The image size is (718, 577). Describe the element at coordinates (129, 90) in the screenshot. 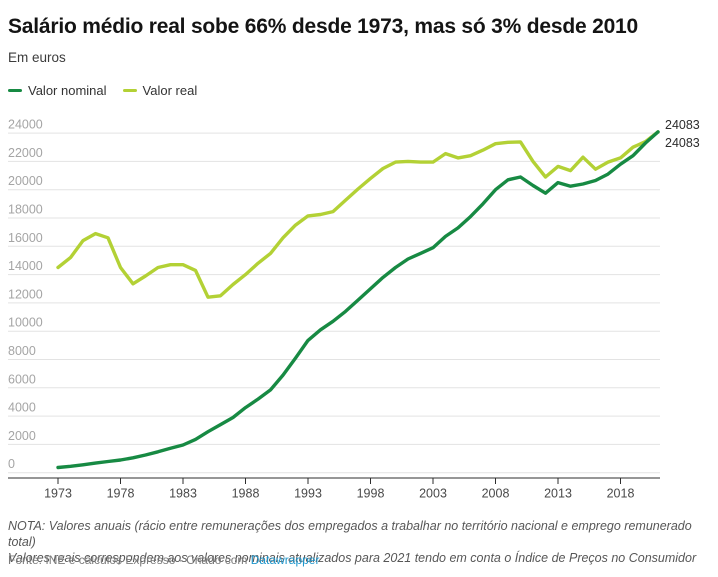

I see `legend-swatch-real-icon` at that location.